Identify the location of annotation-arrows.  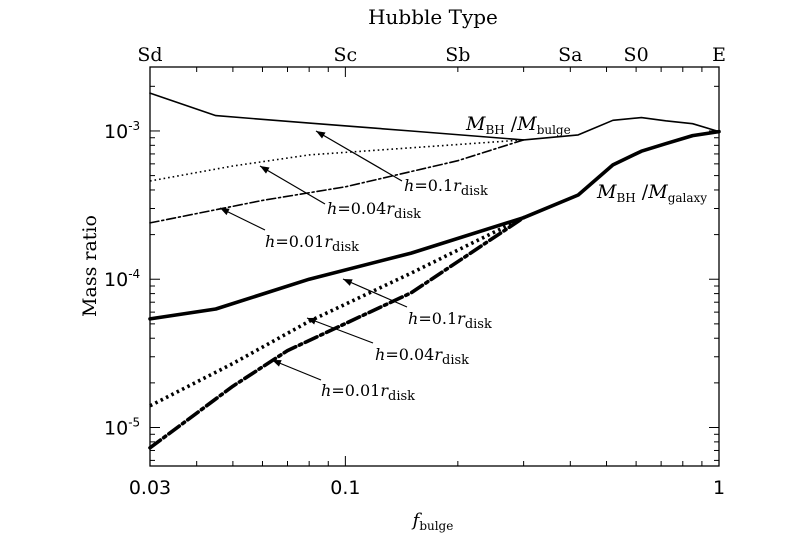
(313, 255).